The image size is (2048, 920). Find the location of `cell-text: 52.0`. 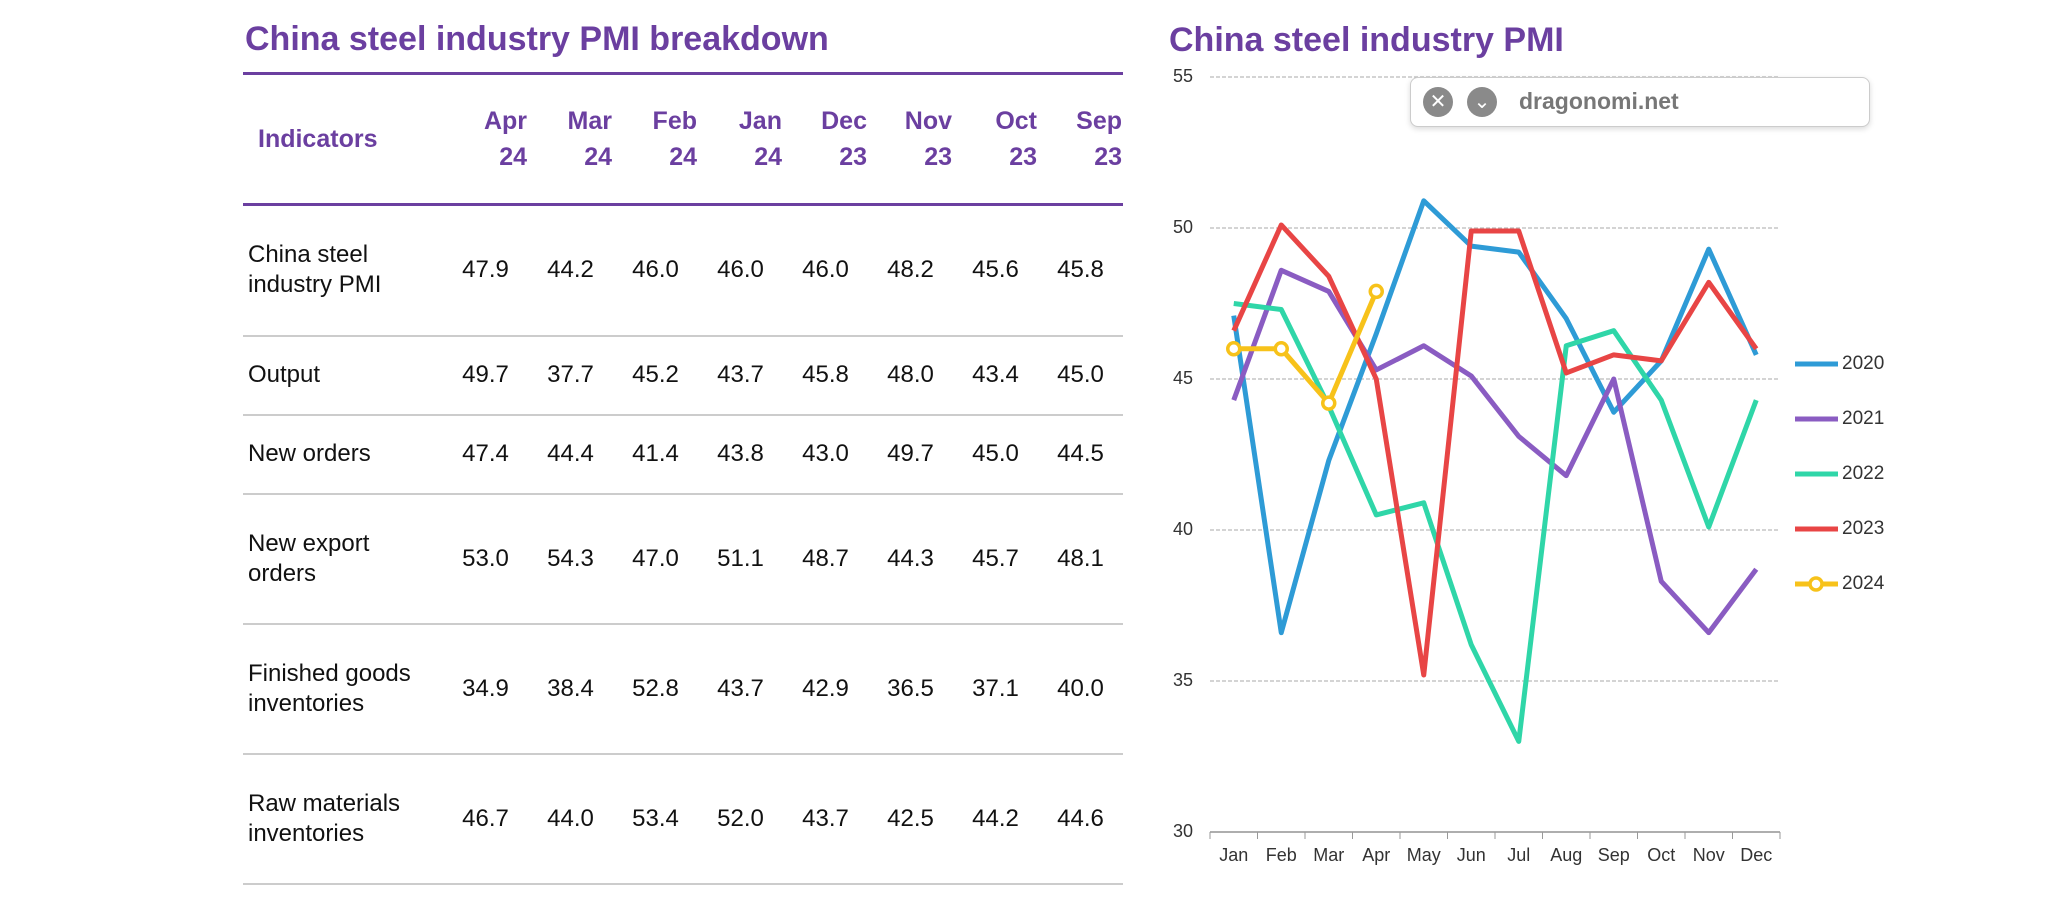

cell-text: 52.0 is located at coordinates (740, 818).